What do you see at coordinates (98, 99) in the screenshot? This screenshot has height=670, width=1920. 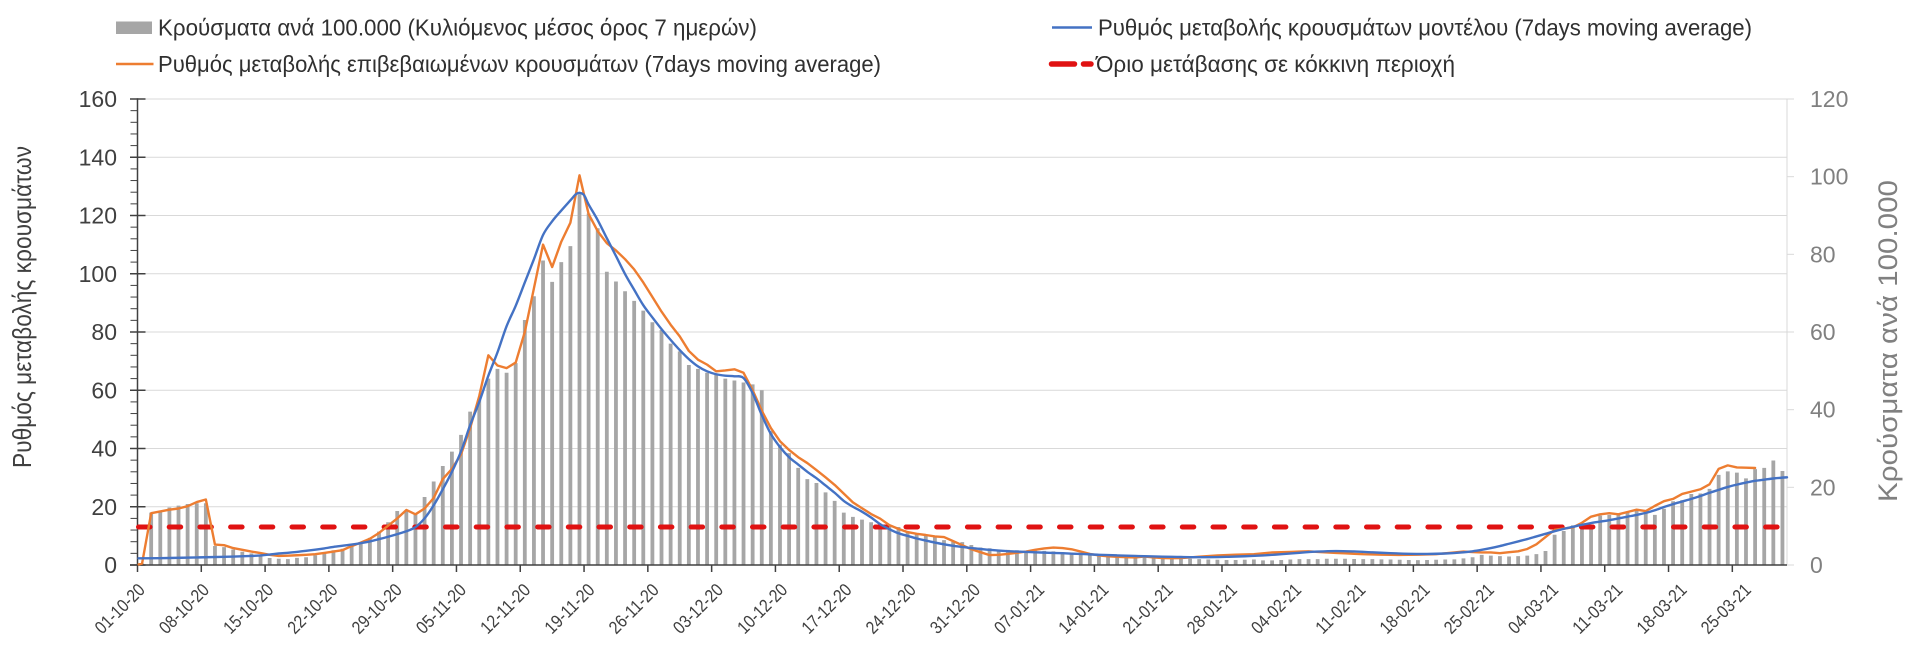 I see `svg-text: 160` at bounding box center [98, 99].